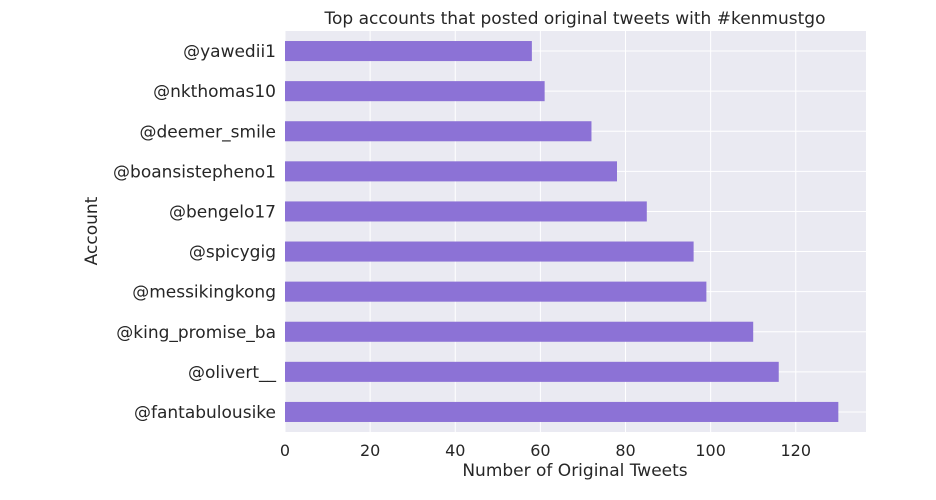 The width and height of the screenshot is (936, 500). What do you see at coordinates (489, 251) in the screenshot?
I see `bar-spicygig` at bounding box center [489, 251].